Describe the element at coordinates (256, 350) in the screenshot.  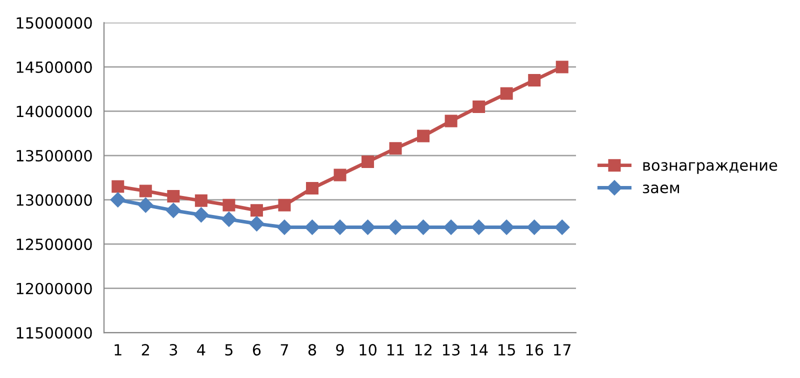
I see `x-tick-label: 6` at that location.